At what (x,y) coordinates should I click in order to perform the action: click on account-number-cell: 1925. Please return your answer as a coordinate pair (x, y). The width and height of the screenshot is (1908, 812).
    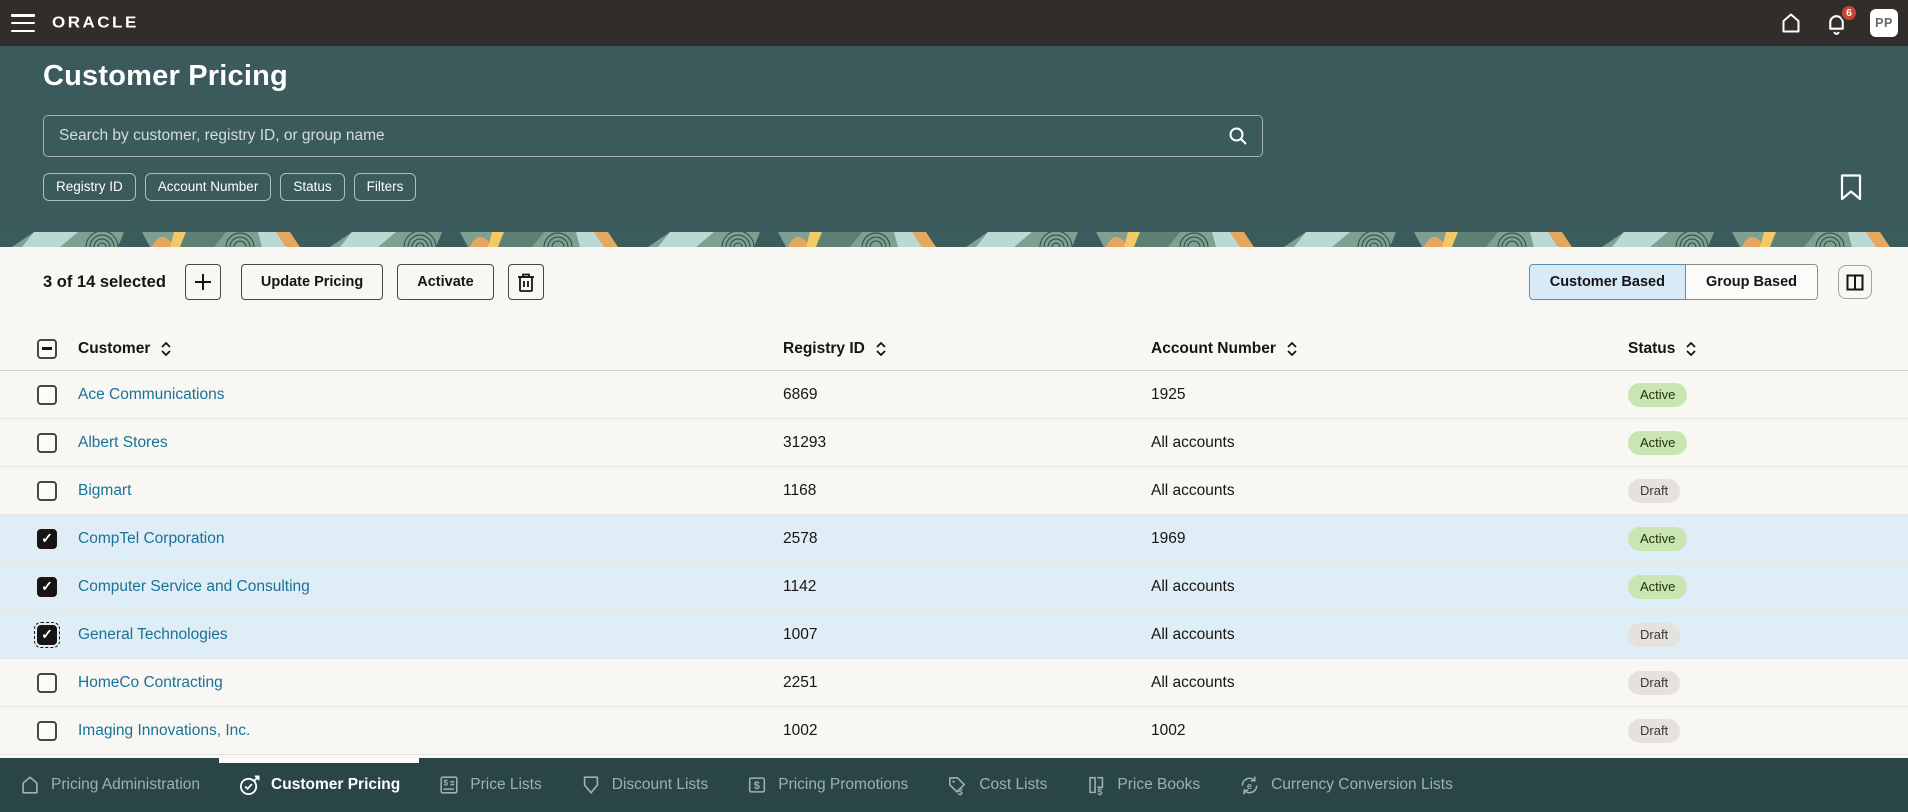
    Looking at the image, I should click on (1168, 394).